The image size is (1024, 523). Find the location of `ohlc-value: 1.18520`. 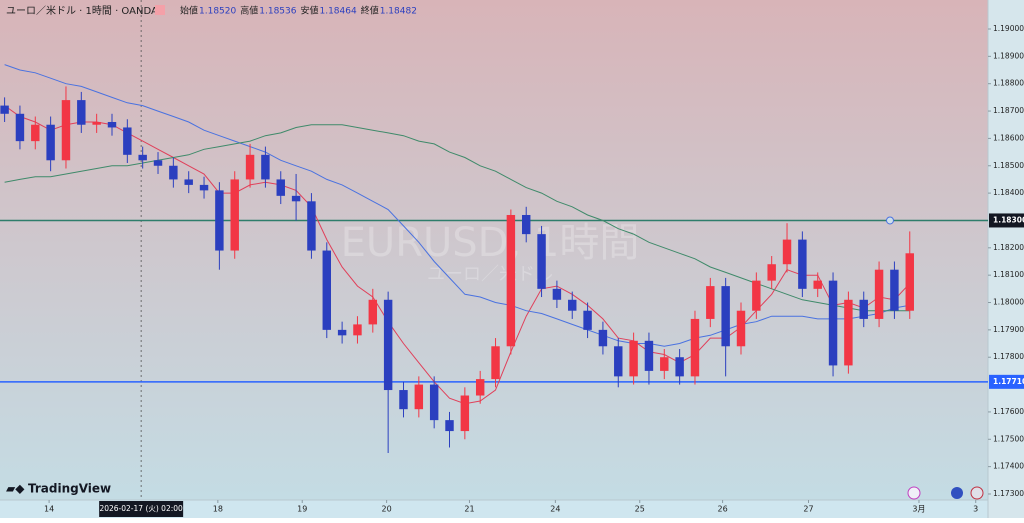

ohlc-value: 1.18520 is located at coordinates (217, 12).